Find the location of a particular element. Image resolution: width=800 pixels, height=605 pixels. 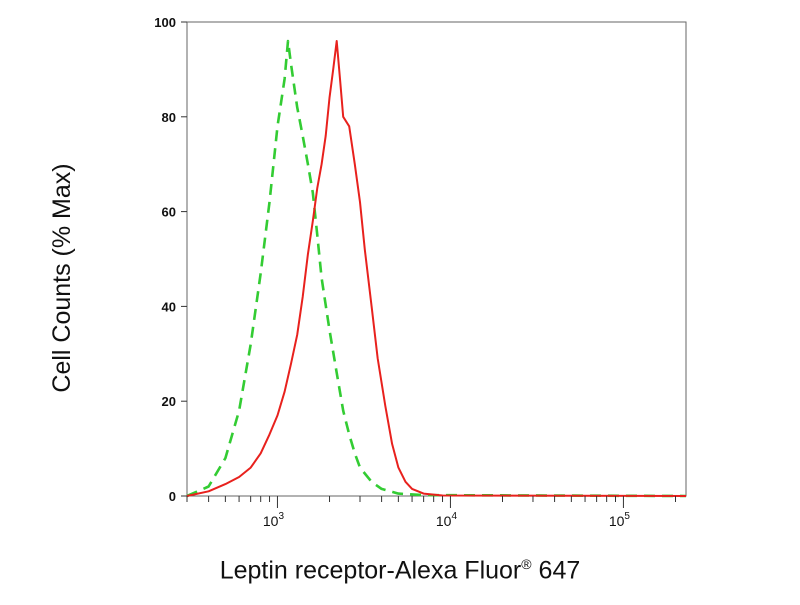

y-tick-label: 20 is located at coordinates (169, 401).